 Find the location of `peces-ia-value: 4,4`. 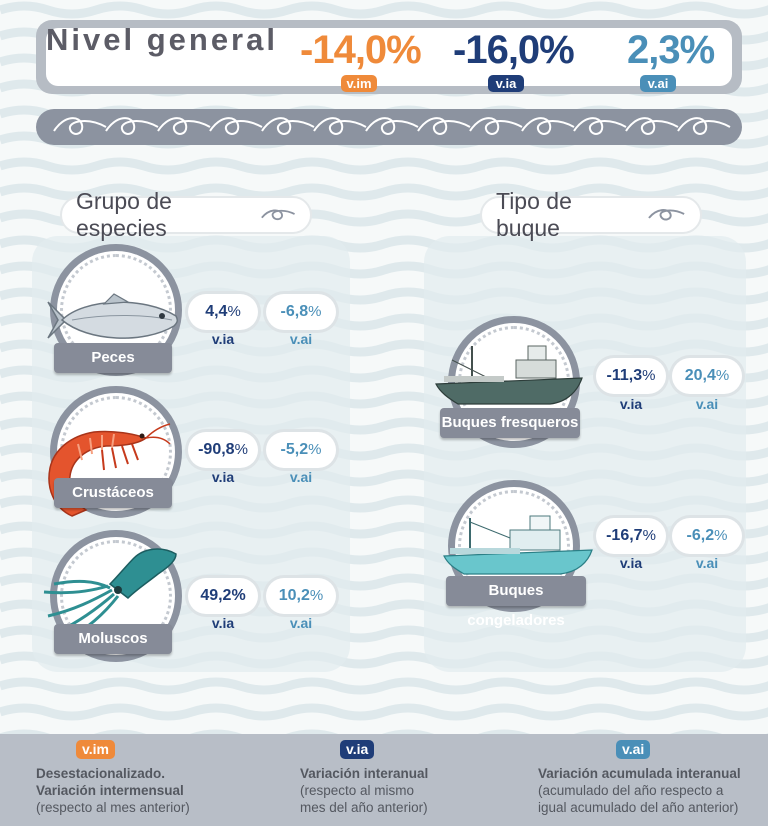

peces-ia-value: 4,4 is located at coordinates (216, 311).